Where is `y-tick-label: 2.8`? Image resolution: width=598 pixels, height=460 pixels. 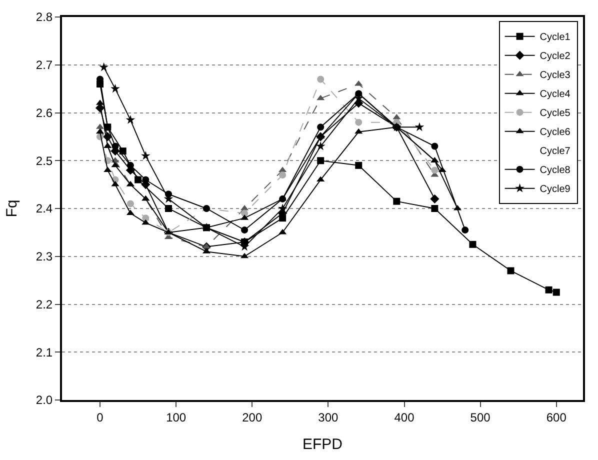 y-tick-label: 2.8 is located at coordinates (44, 17).